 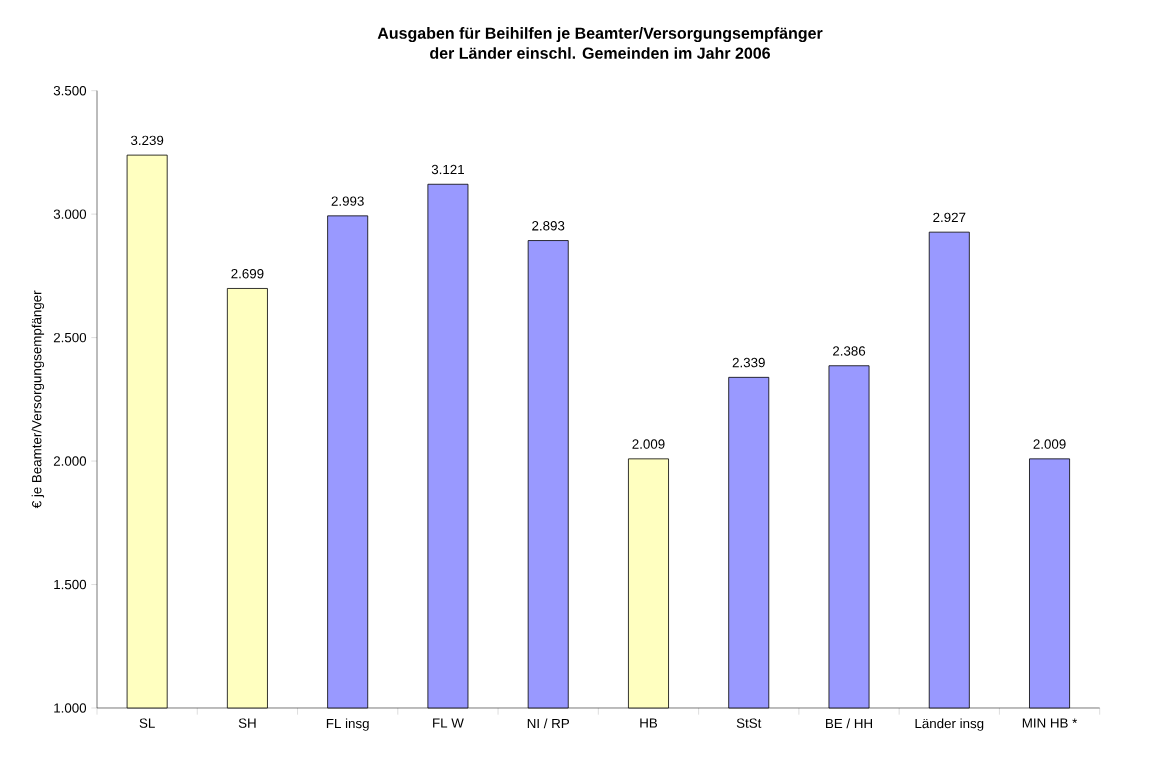 I want to click on data-label: 2.927, so click(x=949, y=217).